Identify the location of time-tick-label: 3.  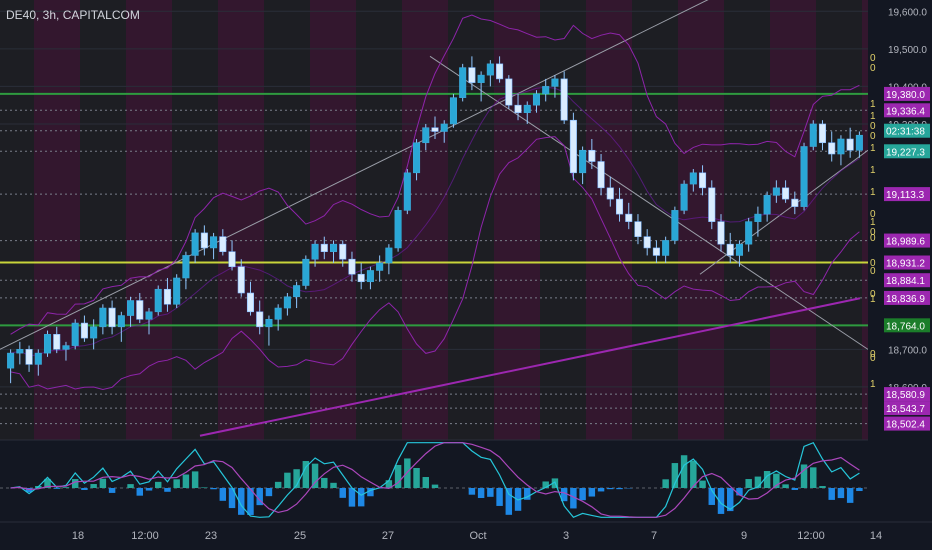
(566, 536).